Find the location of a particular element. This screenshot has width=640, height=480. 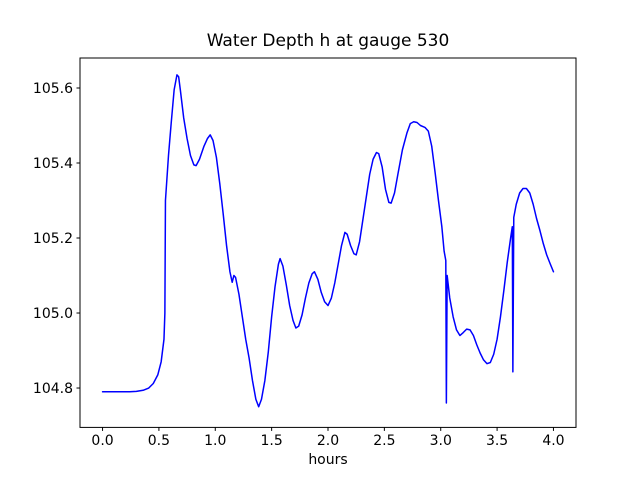

y-tick-label: 105.4 is located at coordinates (53, 164).